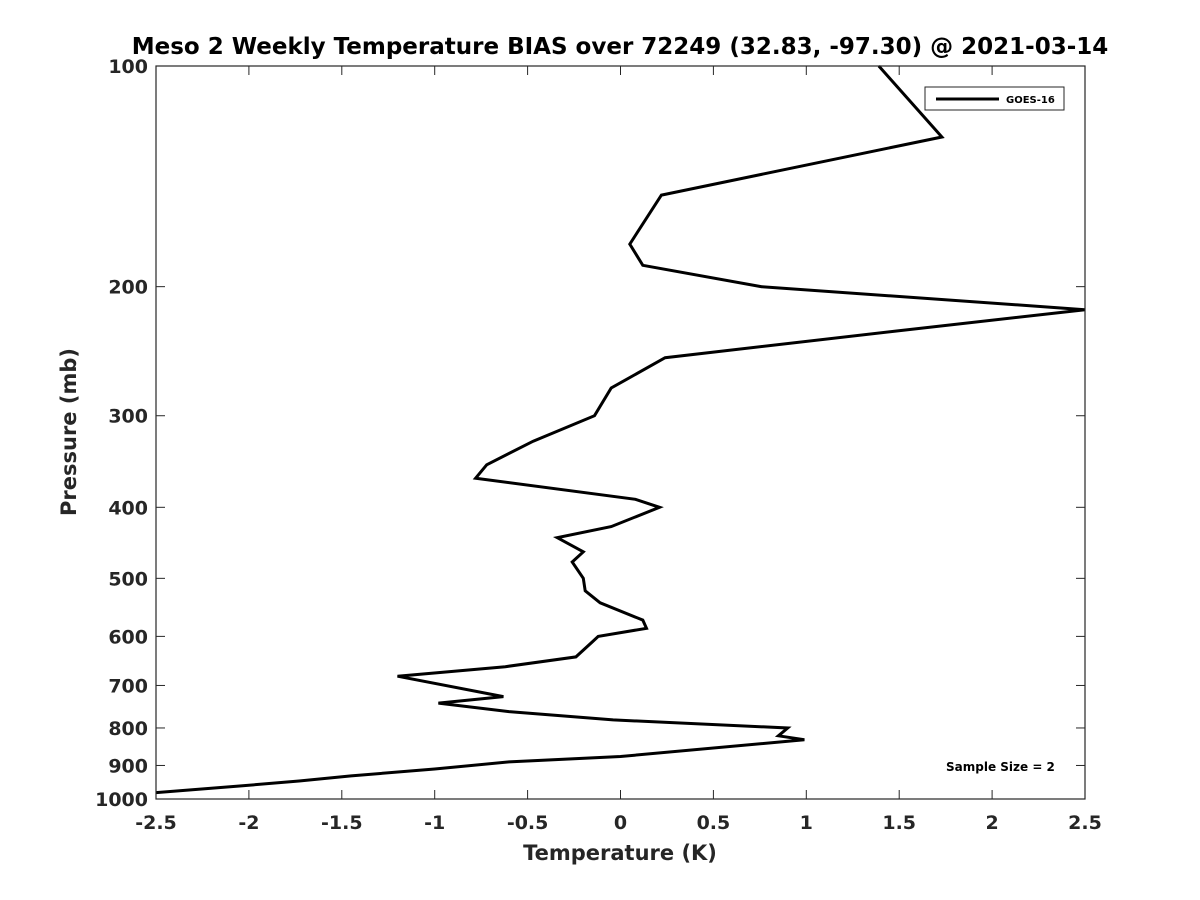 Image resolution: width=1200 pixels, height=900 pixels. Describe the element at coordinates (528, 823) in the screenshot. I see `x-tick-label: -0.5` at that location.